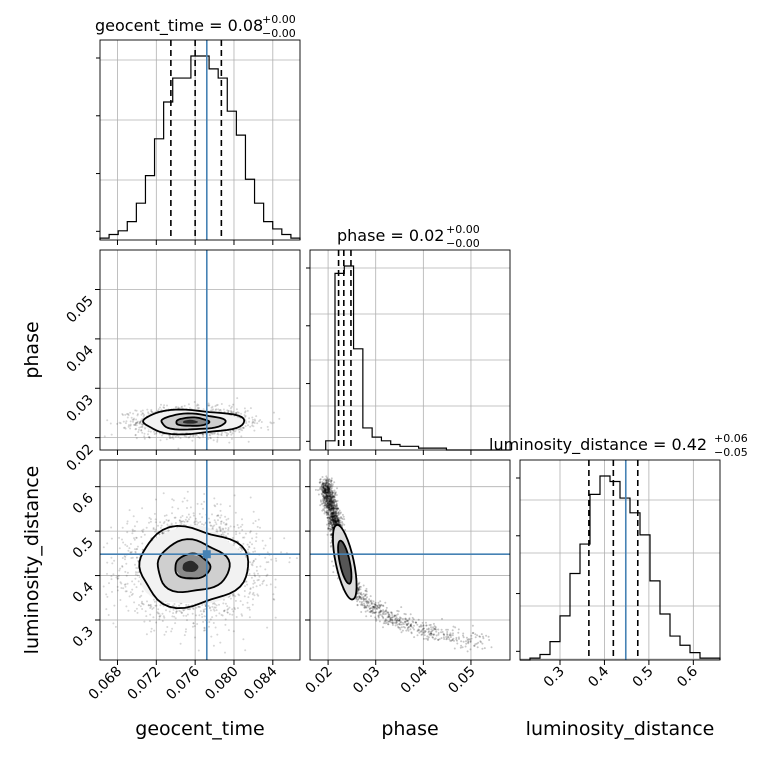  What do you see at coordinates (200, 140) in the screenshot?
I see `p00-frame` at bounding box center [200, 140].